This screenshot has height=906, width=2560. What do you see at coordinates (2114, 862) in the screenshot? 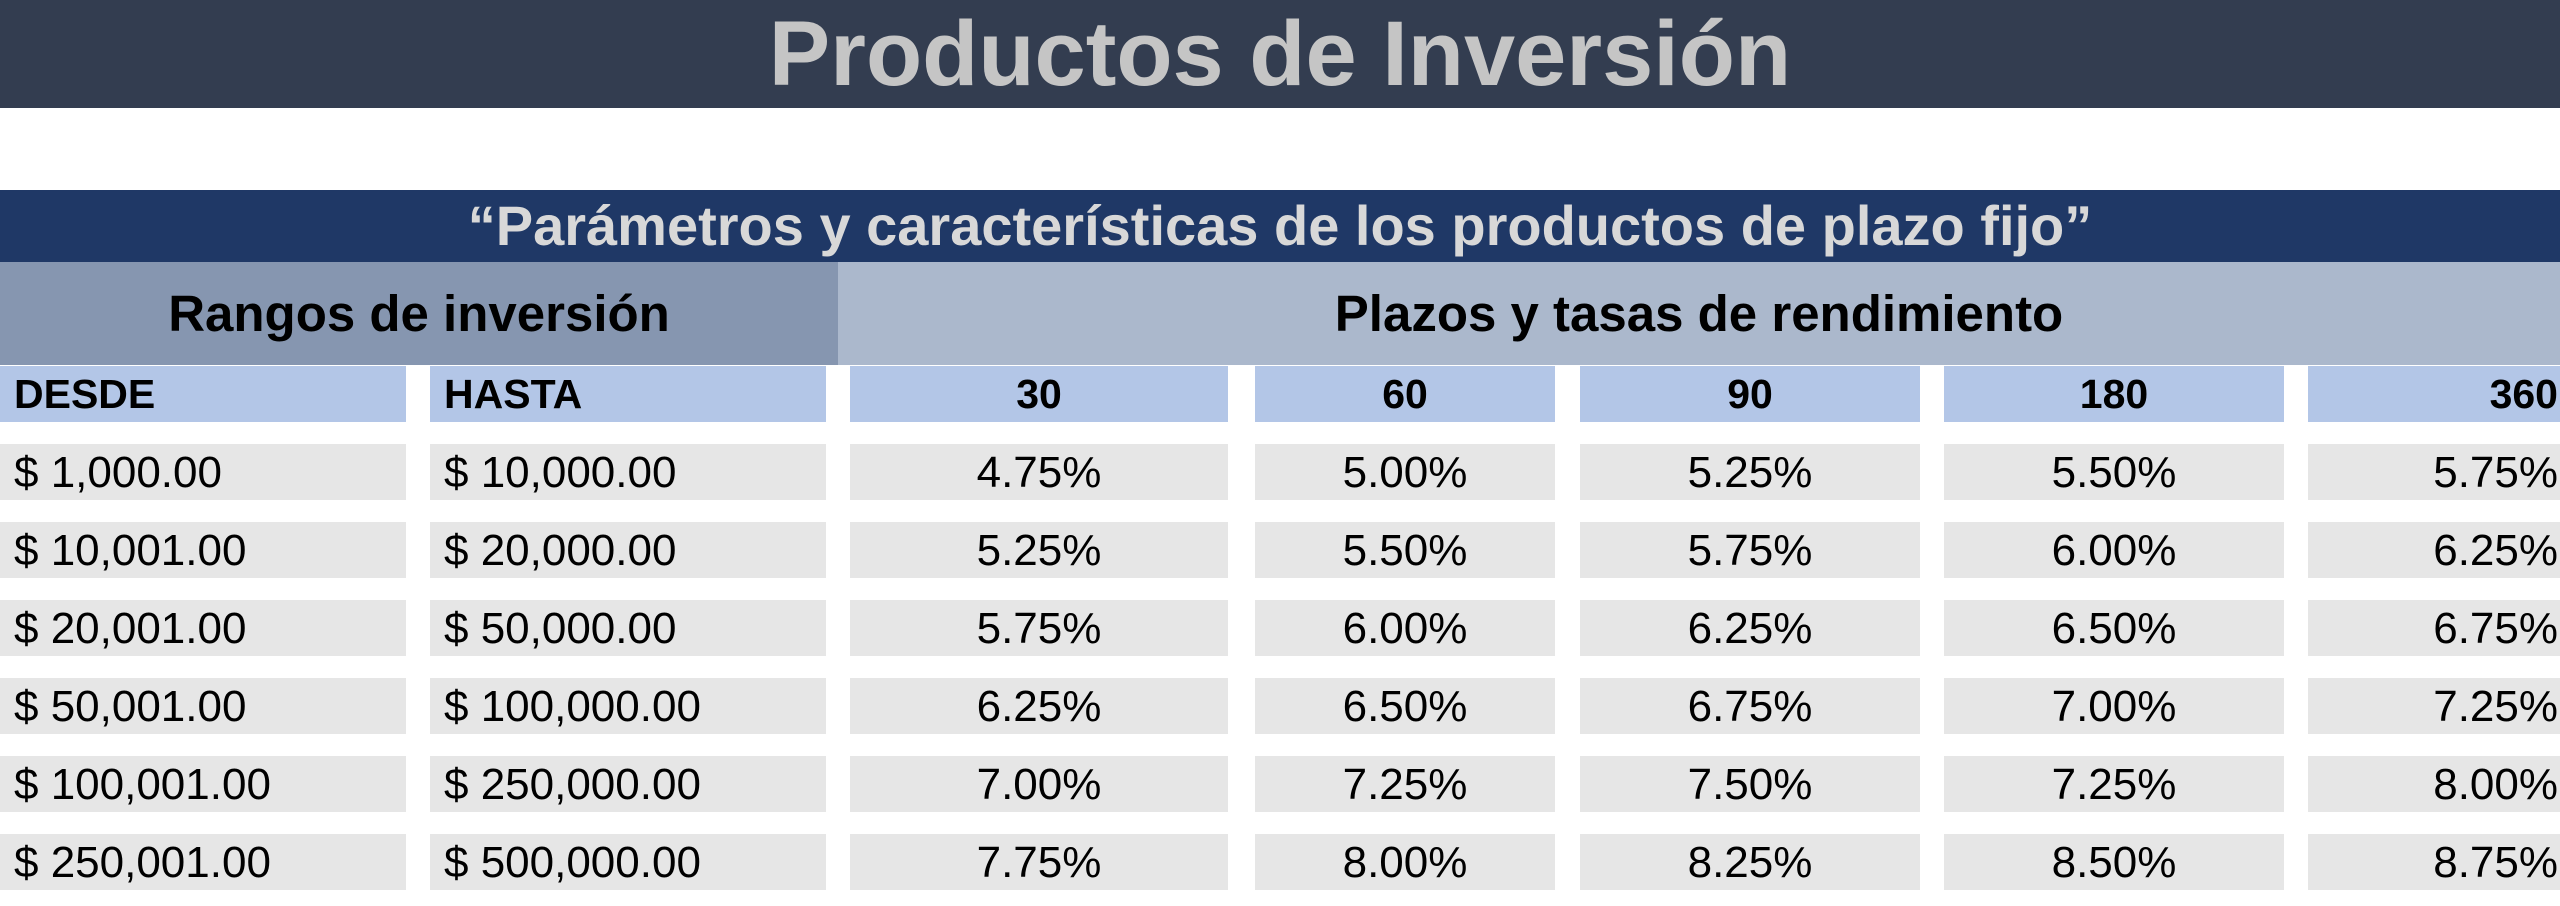
I see `table-cell-term-180: 8.50%` at bounding box center [2114, 862].